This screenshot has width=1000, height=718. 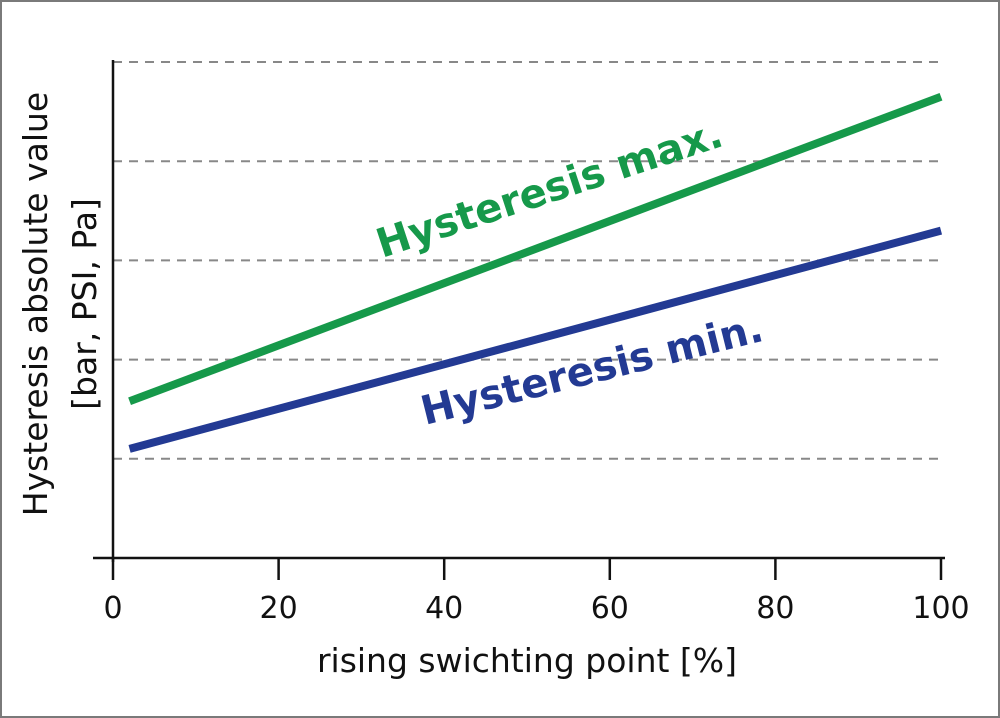 What do you see at coordinates (84, 304) in the screenshot?
I see `y-axis-title-line2: [bar, PSI, Pa]` at bounding box center [84, 304].